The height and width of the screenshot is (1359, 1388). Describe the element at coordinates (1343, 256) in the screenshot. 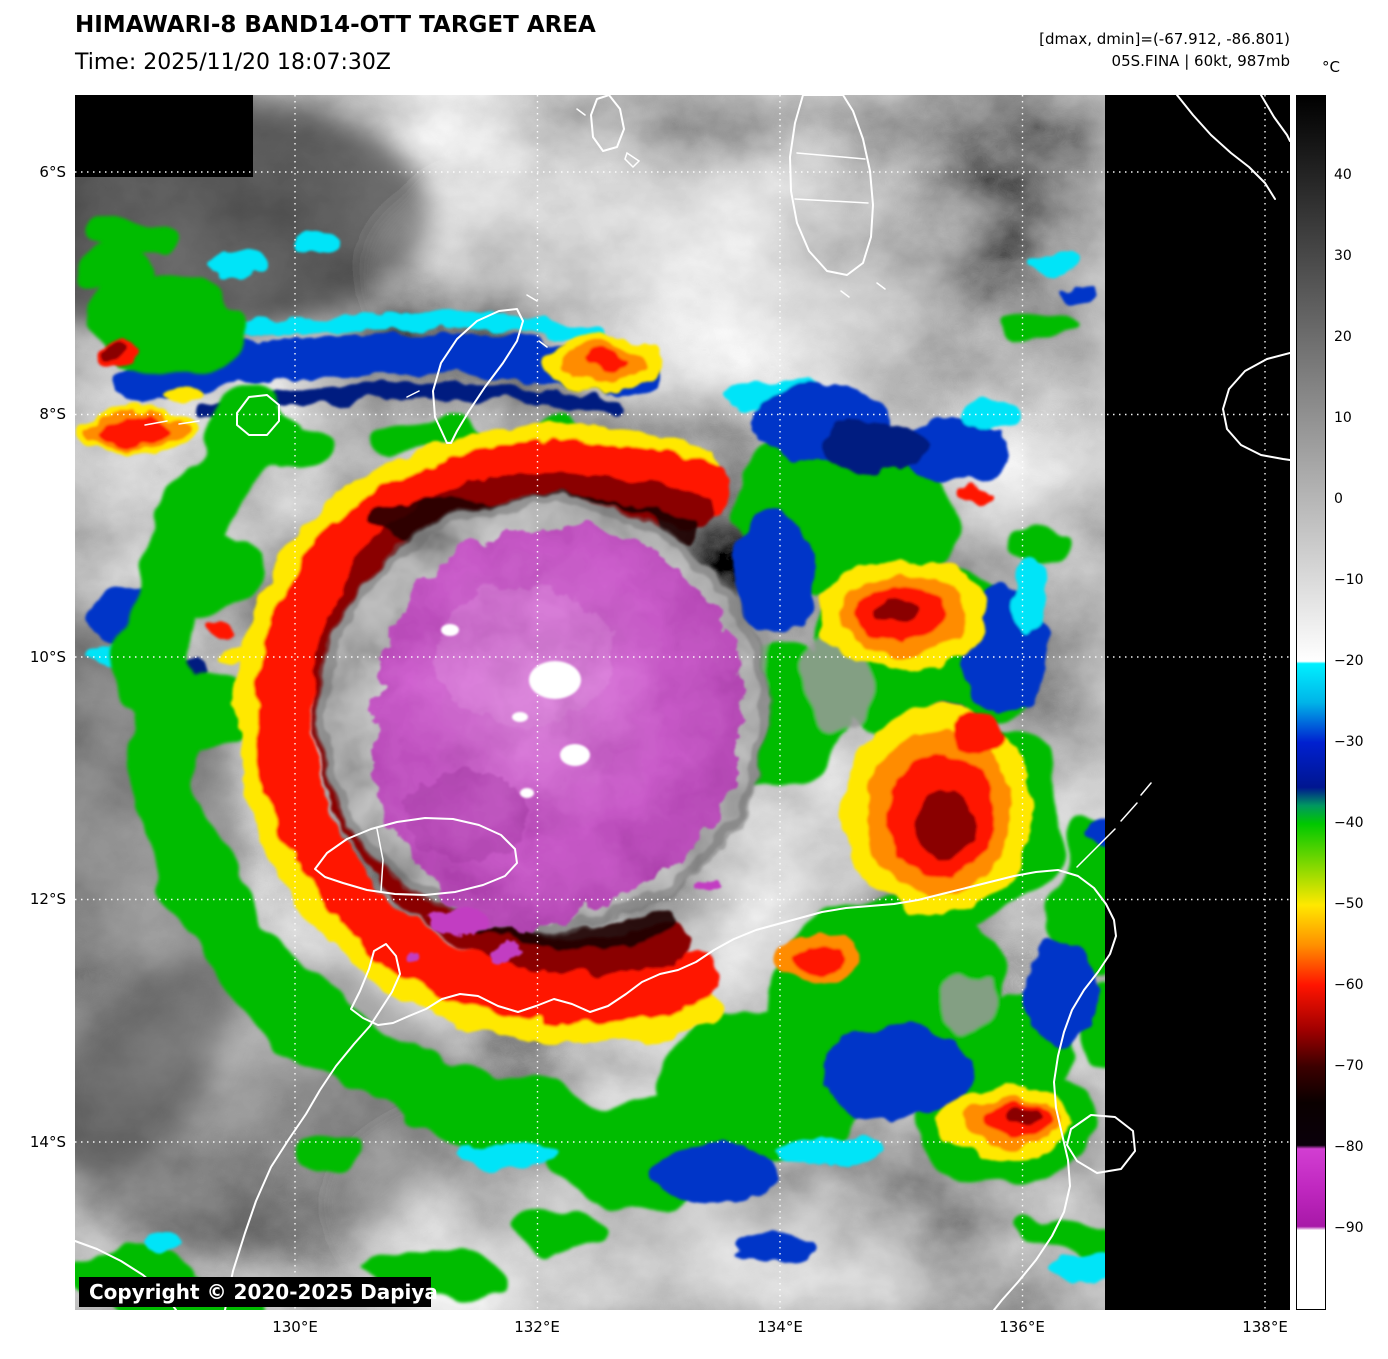

I see `colorbar-tick: 30` at that location.